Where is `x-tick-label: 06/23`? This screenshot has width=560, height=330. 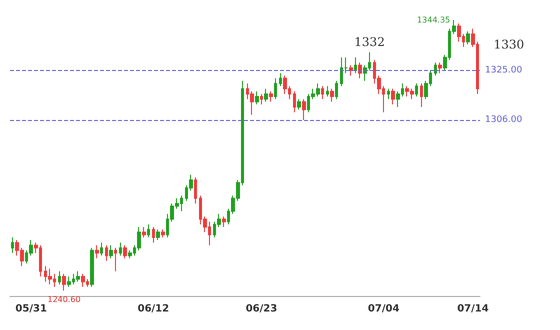
x-tick-label: 06/23 is located at coordinates (262, 309).